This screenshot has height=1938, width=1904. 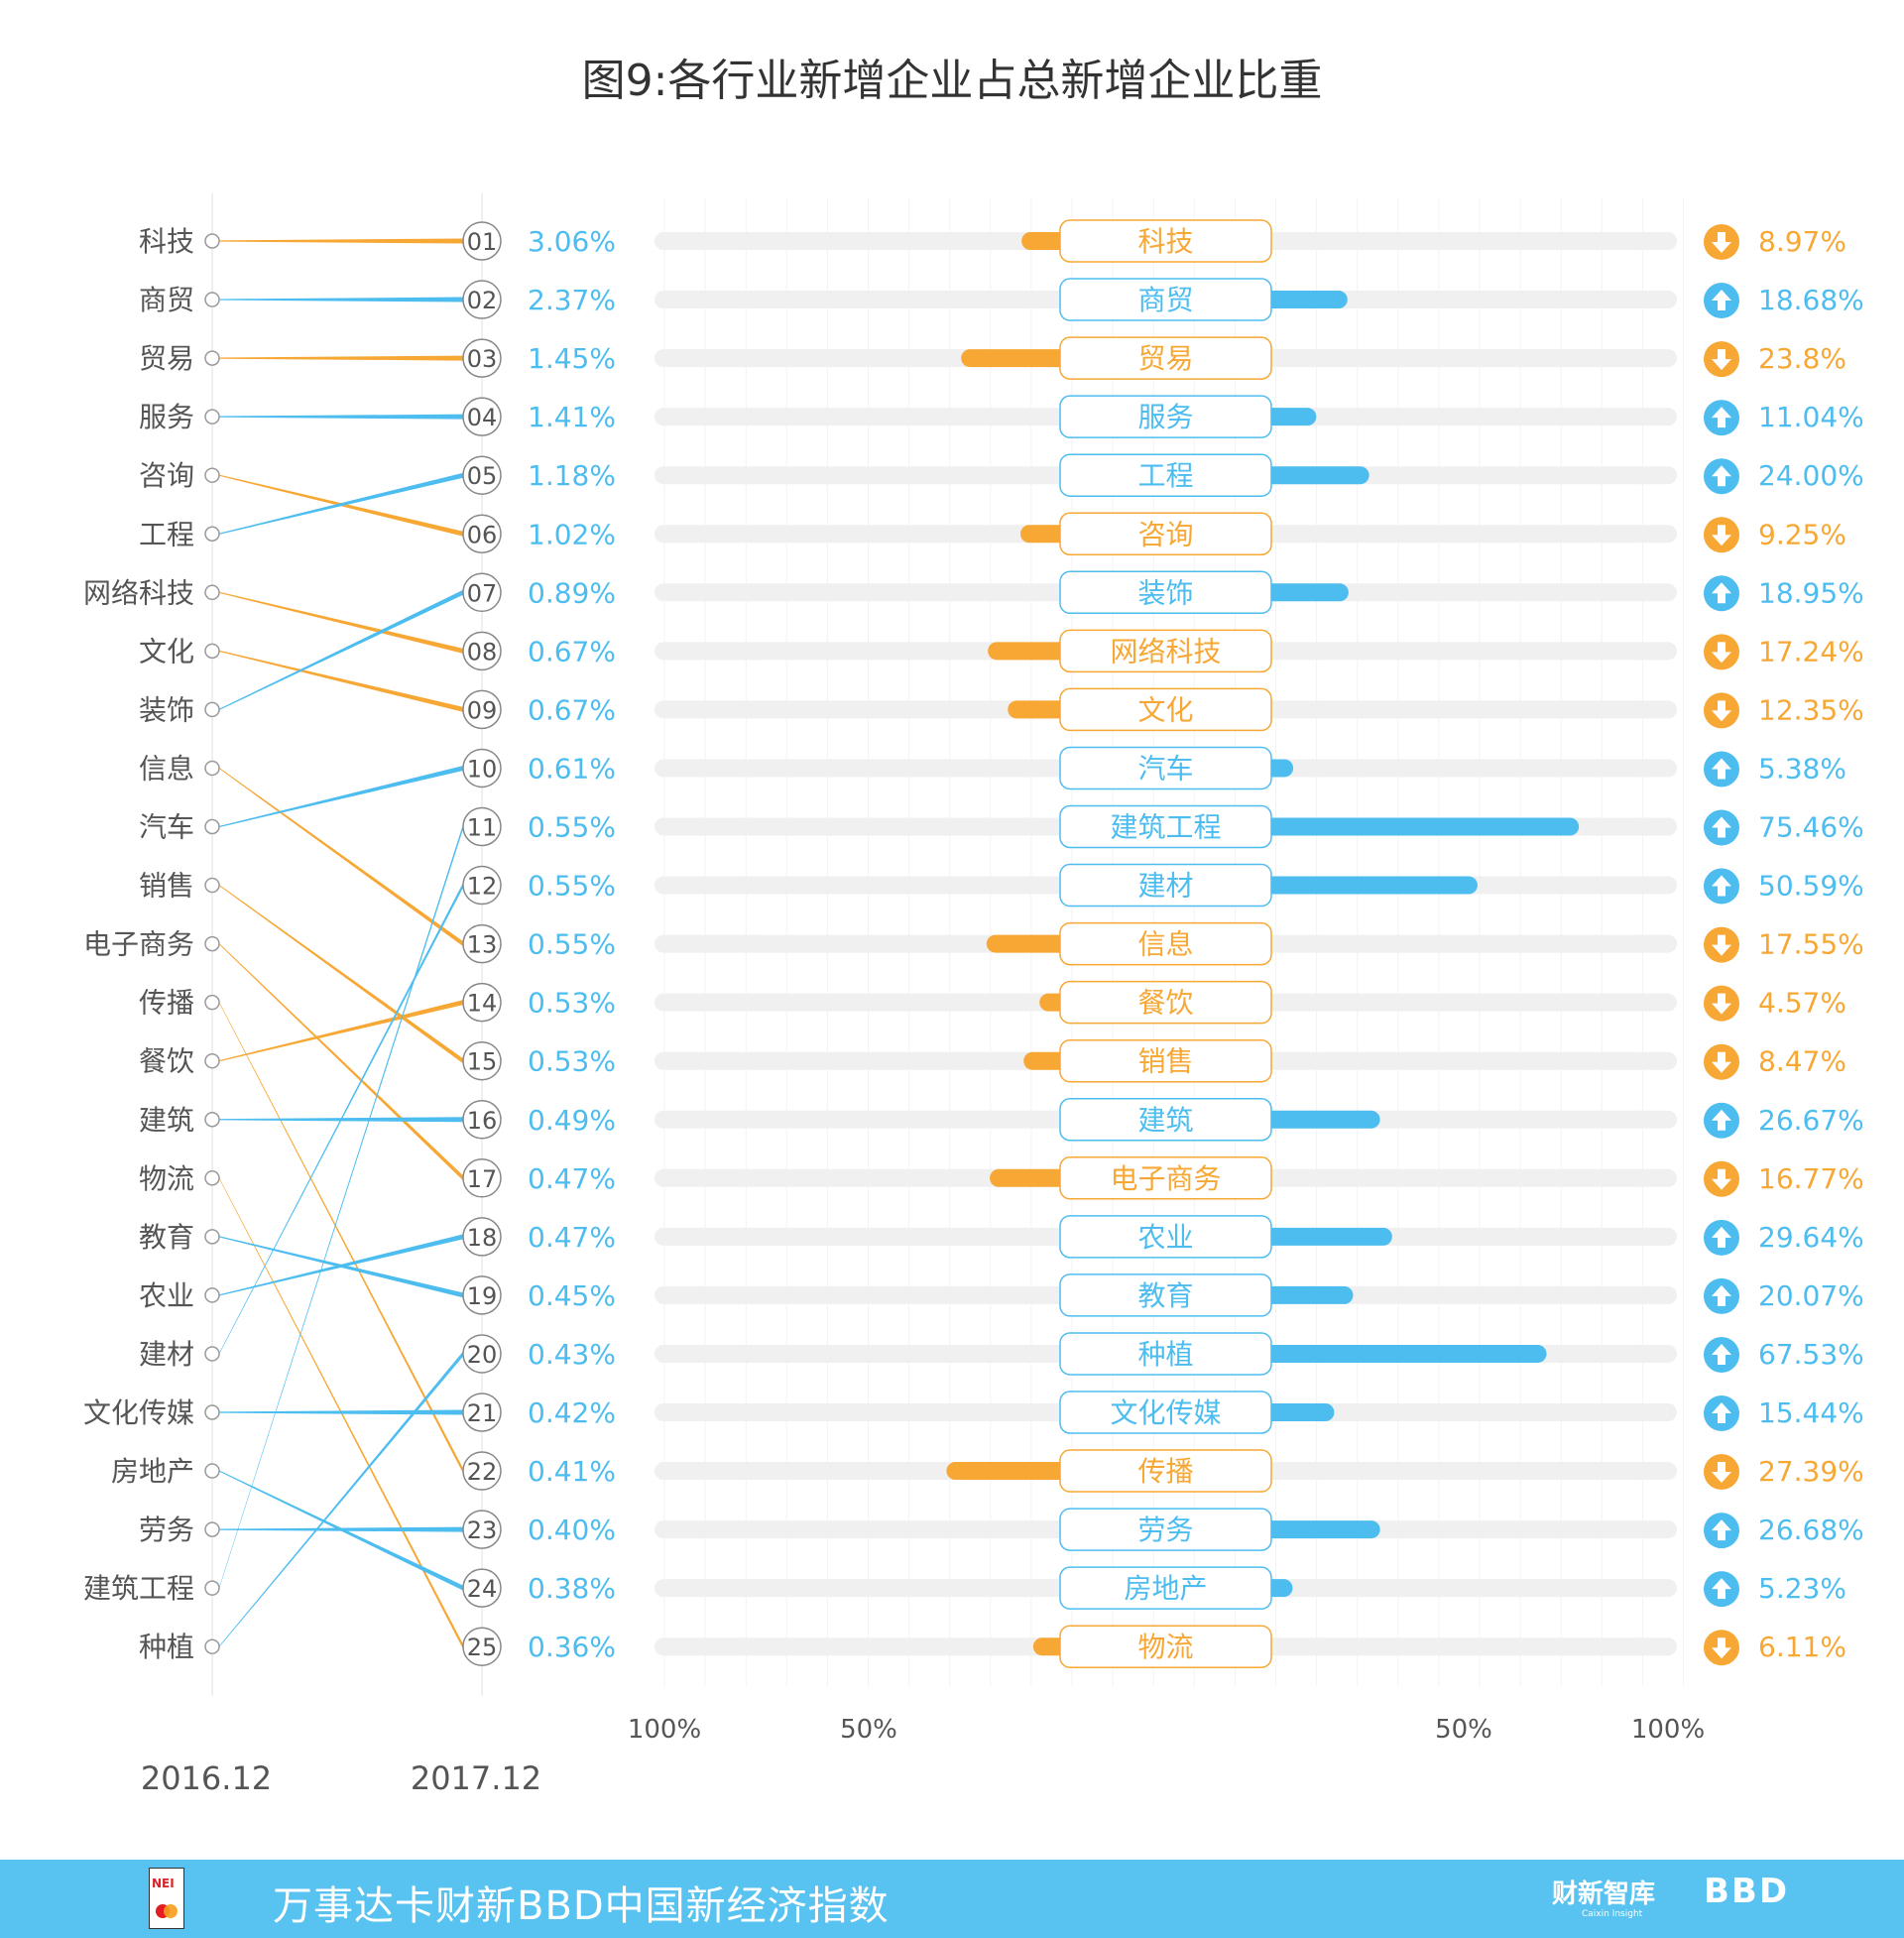 I want to click on bar-up-装饰, so click(x=1304, y=592).